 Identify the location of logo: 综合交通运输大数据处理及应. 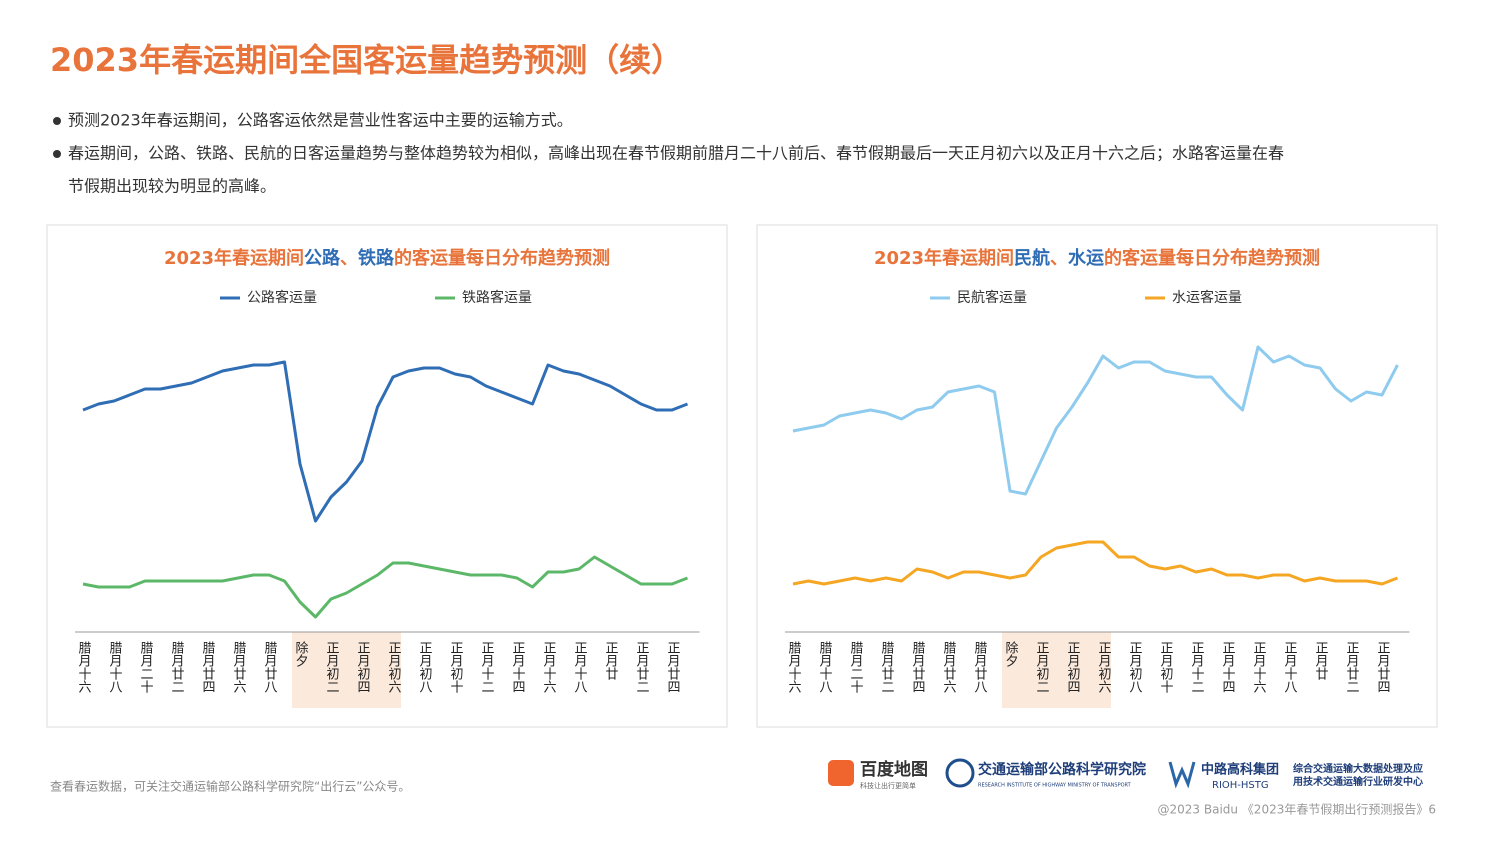
(1358, 768).